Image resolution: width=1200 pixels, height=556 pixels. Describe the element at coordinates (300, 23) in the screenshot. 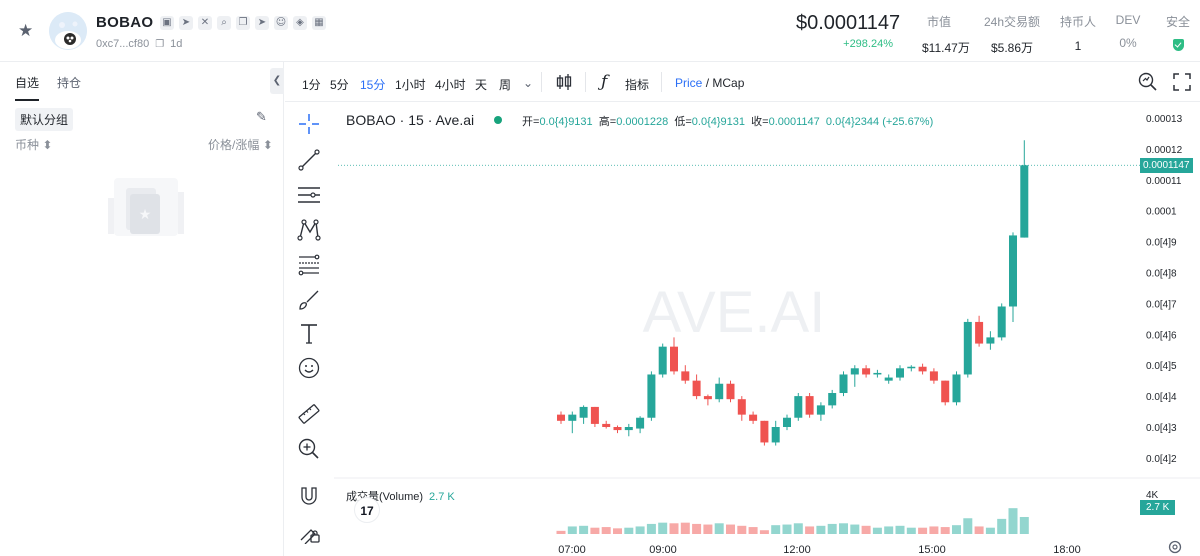

I see `cube-icon: ◈` at that location.